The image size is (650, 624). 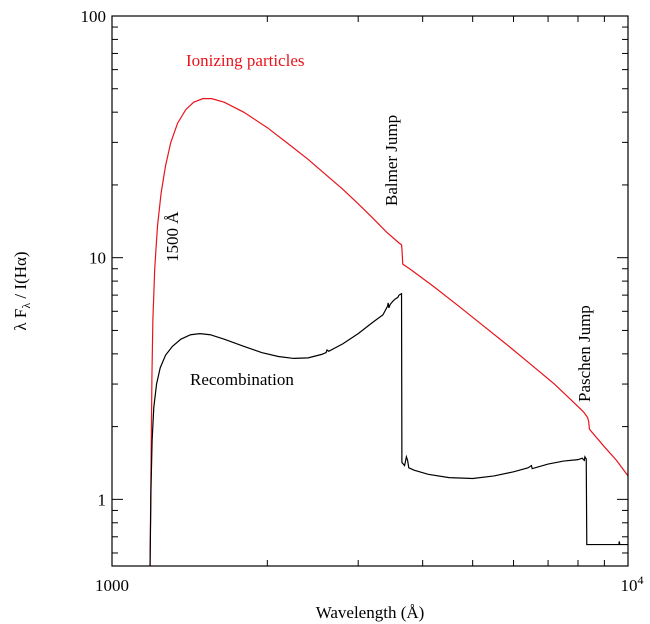 I want to click on x-axis-label: Wavelength (Å), so click(x=370, y=612).